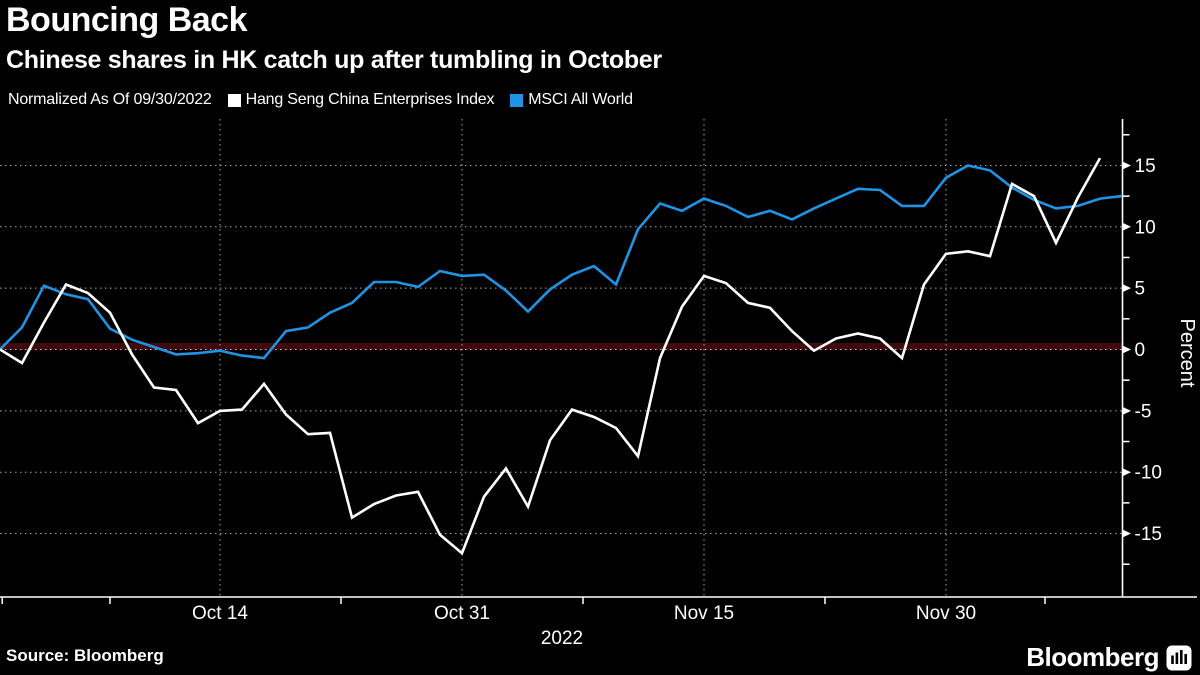 Image resolution: width=1200 pixels, height=675 pixels. I want to click on y-minor-ticks, so click(1126, 349).